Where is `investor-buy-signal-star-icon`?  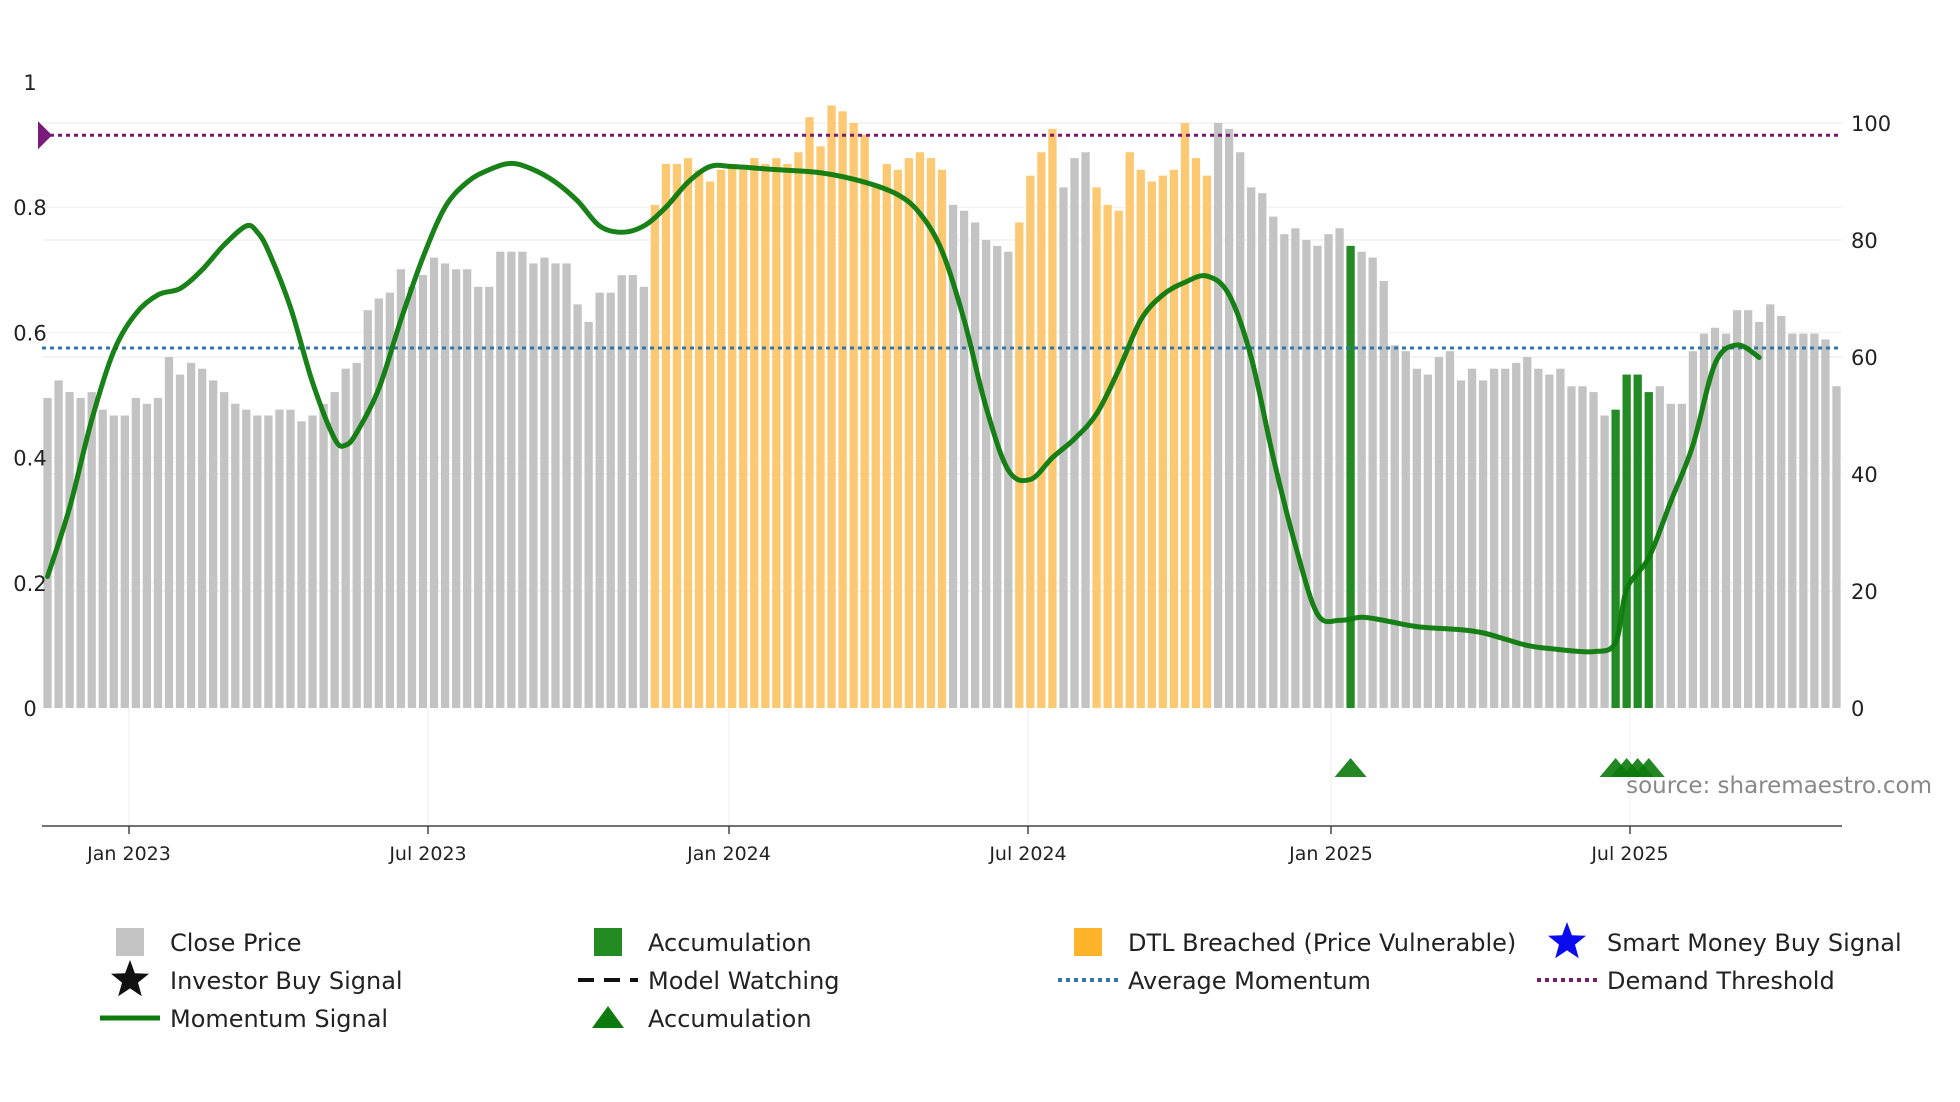 investor-buy-signal-star-icon is located at coordinates (130, 978).